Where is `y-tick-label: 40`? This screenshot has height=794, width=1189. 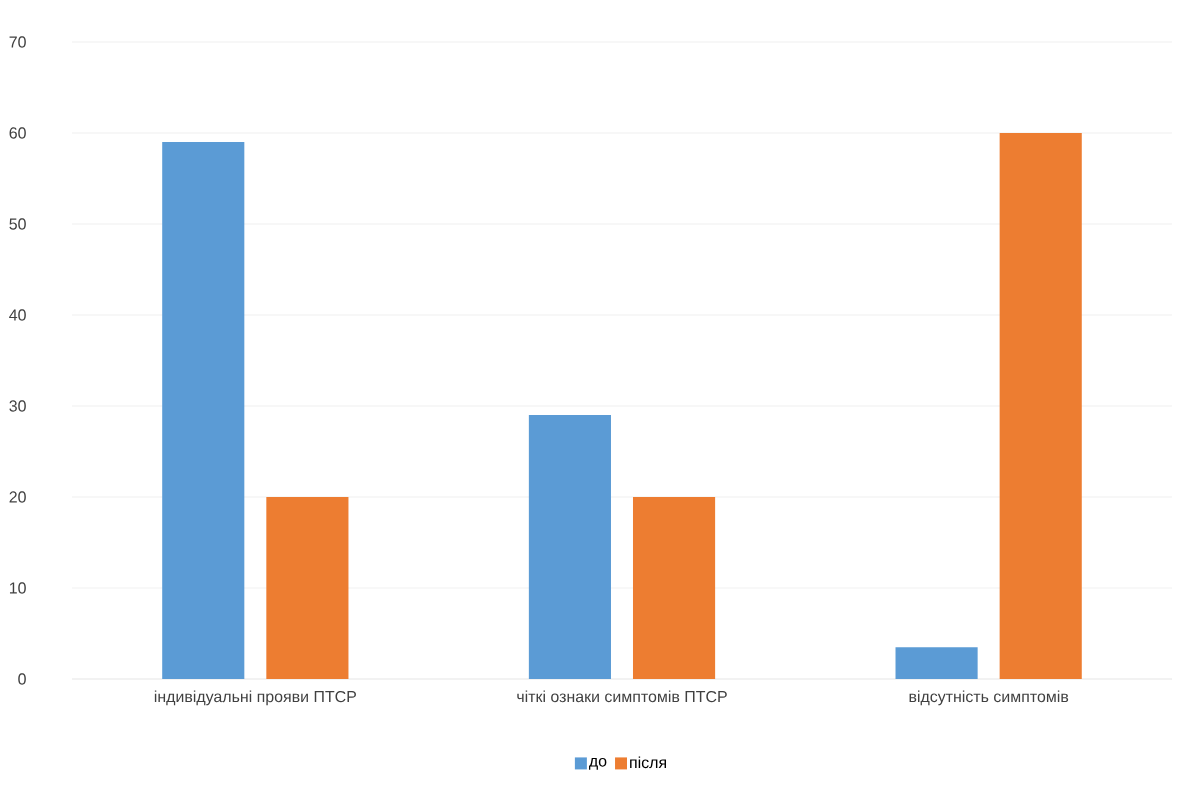 y-tick-label: 40 is located at coordinates (17, 315).